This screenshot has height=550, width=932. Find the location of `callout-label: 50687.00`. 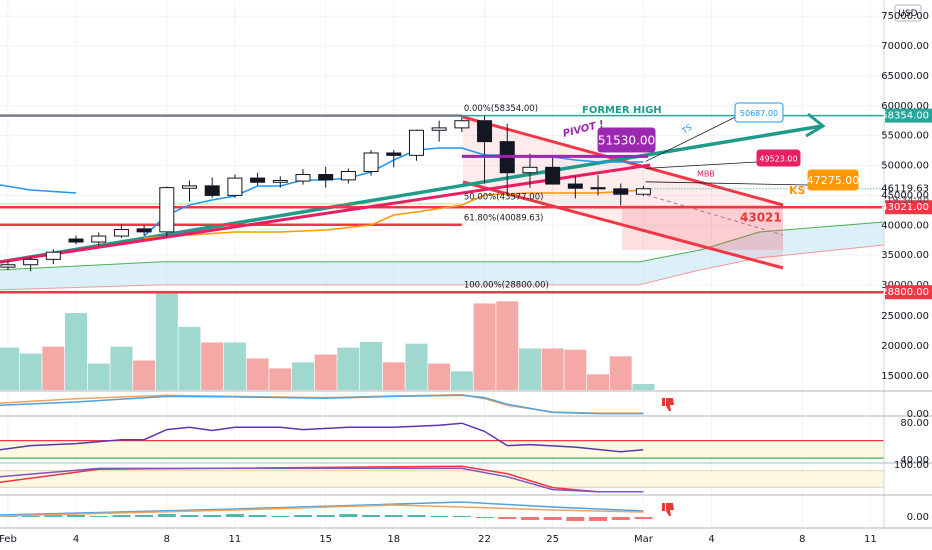

callout-label: 50687.00 is located at coordinates (759, 113).